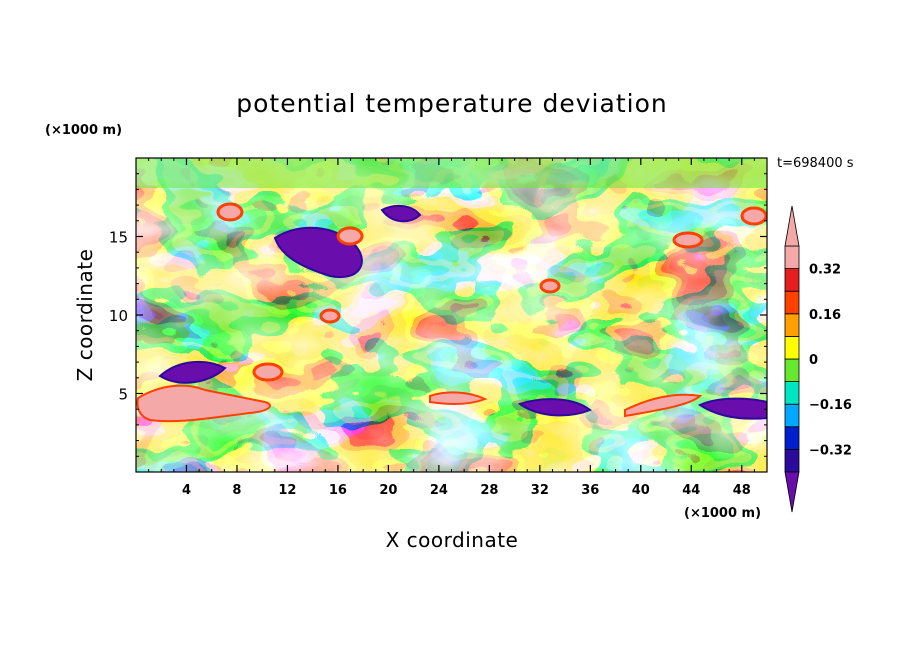  What do you see at coordinates (236, 490) in the screenshot?
I see `x-tick-label: 8` at bounding box center [236, 490].